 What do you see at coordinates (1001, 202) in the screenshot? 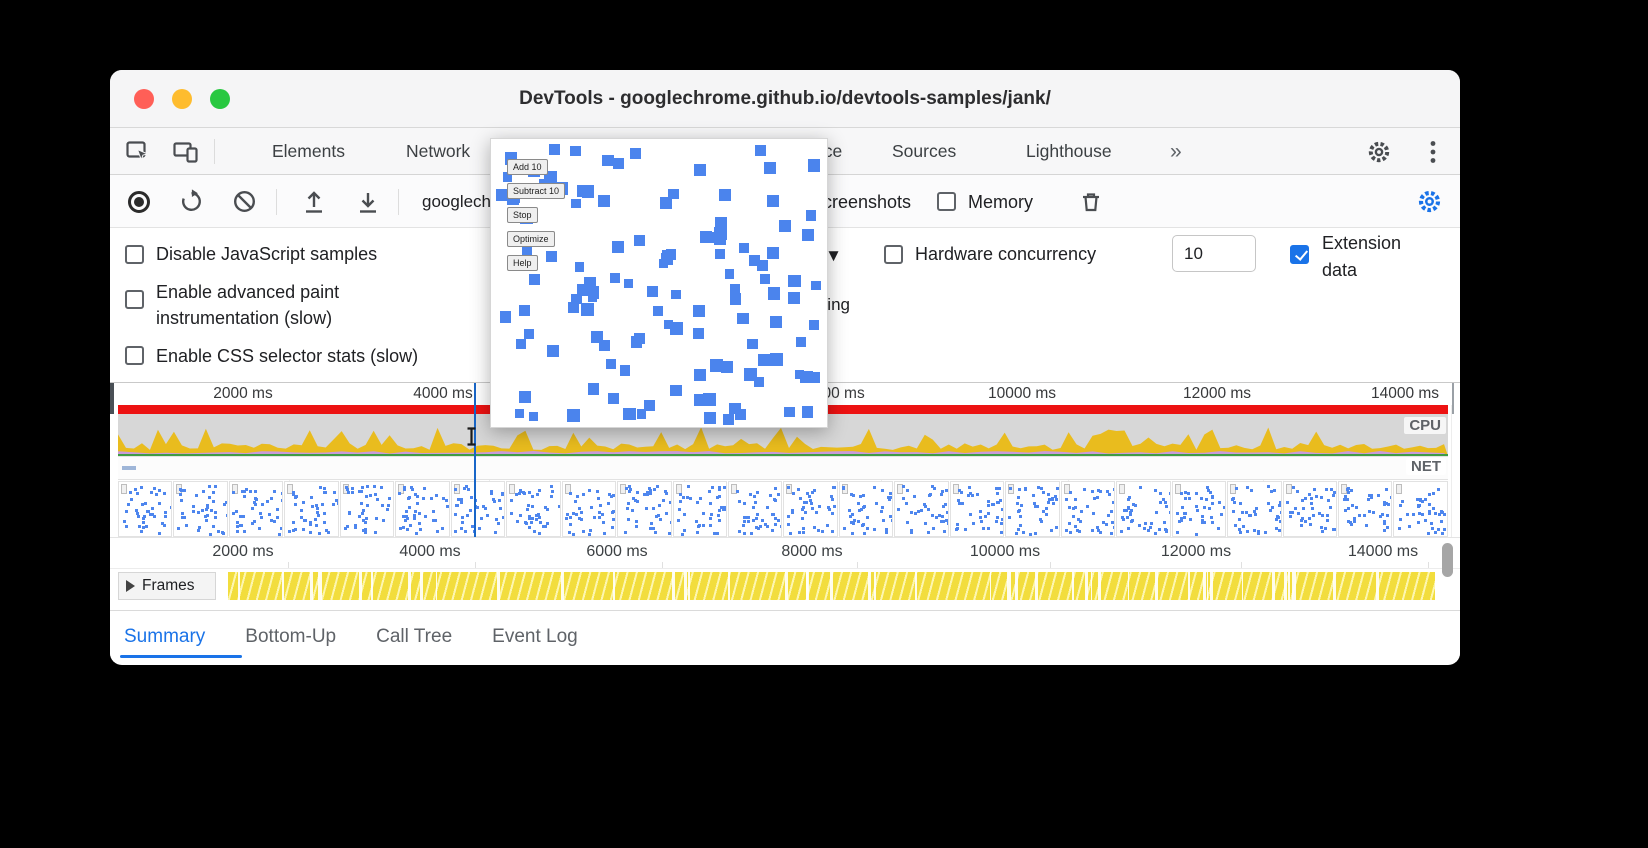
I see `memory-label: Memory` at bounding box center [1001, 202].